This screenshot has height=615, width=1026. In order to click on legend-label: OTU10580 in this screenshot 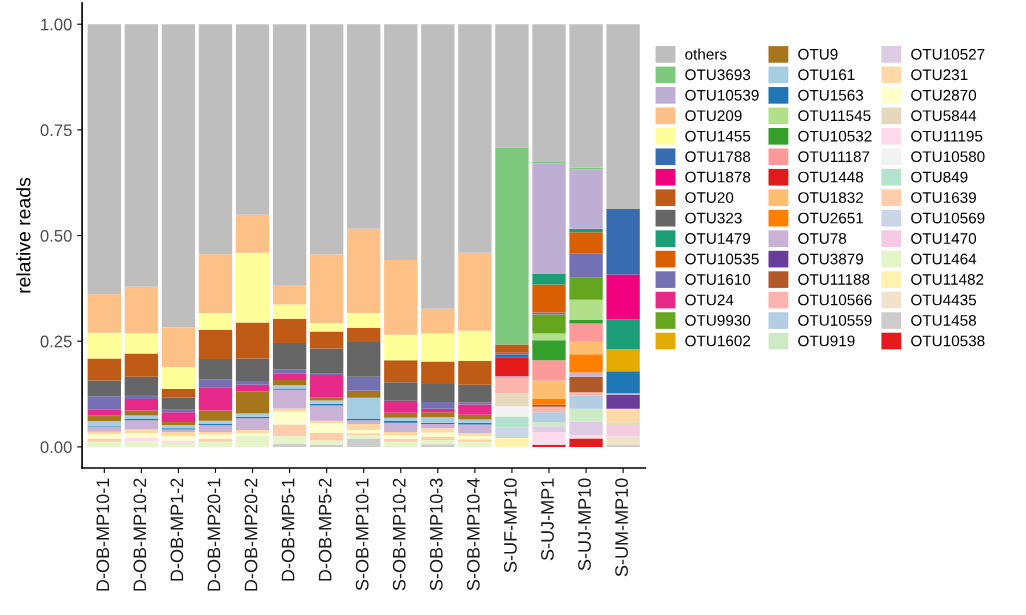, I will do `click(948, 157)`.